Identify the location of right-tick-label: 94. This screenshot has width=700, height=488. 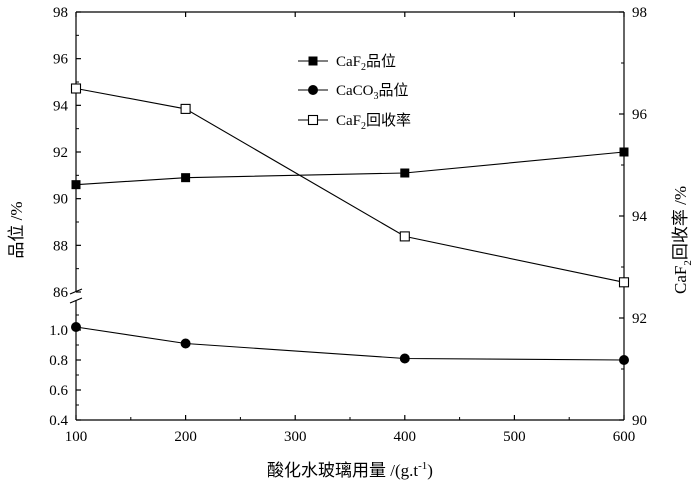
(640, 217).